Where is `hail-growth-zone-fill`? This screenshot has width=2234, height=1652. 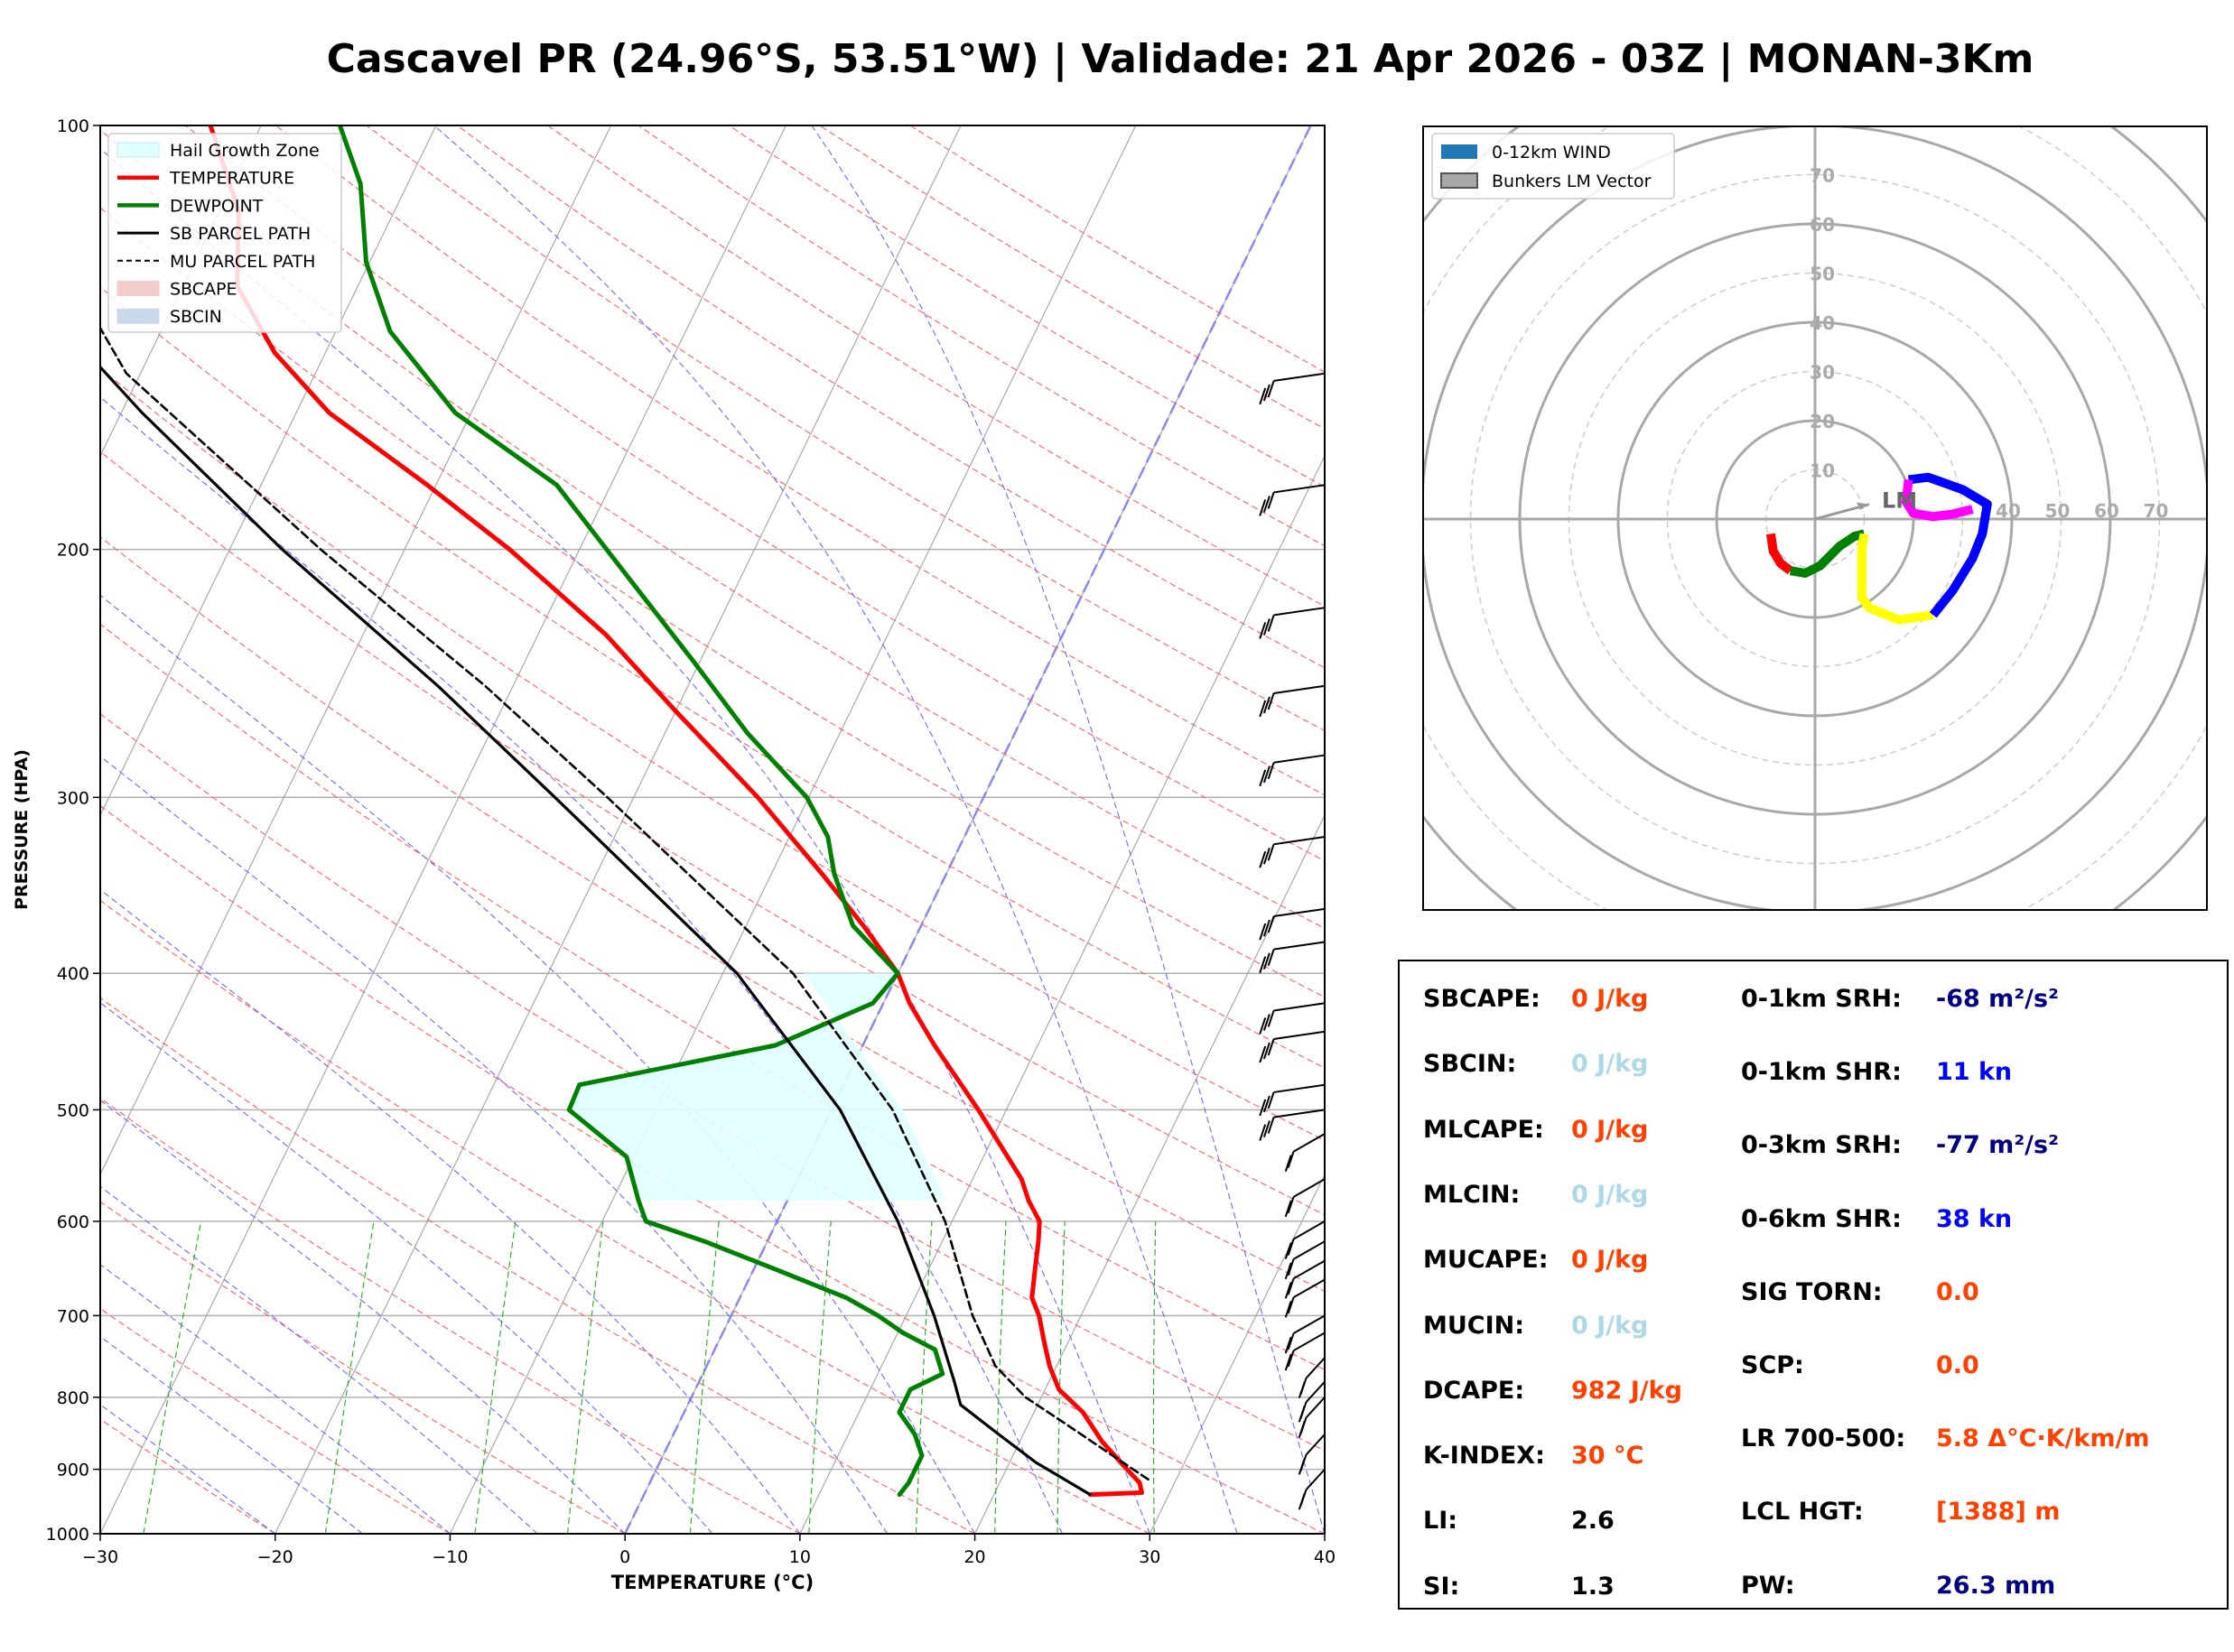 hail-growth-zone-fill is located at coordinates (757, 1087).